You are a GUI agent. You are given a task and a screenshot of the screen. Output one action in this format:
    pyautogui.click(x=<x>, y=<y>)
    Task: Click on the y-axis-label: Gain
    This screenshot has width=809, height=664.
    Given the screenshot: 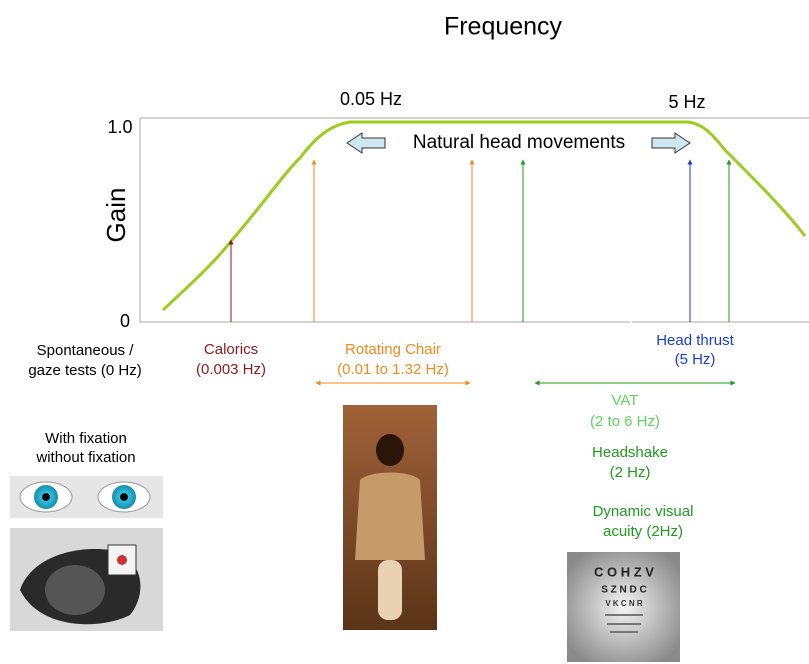 What is the action you would take?
    pyautogui.click(x=116, y=215)
    